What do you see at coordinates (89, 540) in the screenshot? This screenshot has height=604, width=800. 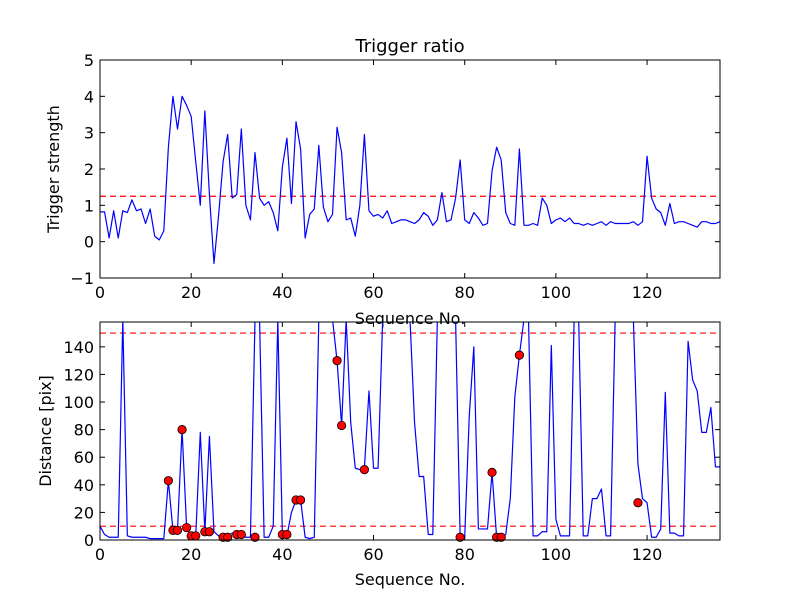 I see `bottom-y-tick-label: 0` at bounding box center [89, 540].